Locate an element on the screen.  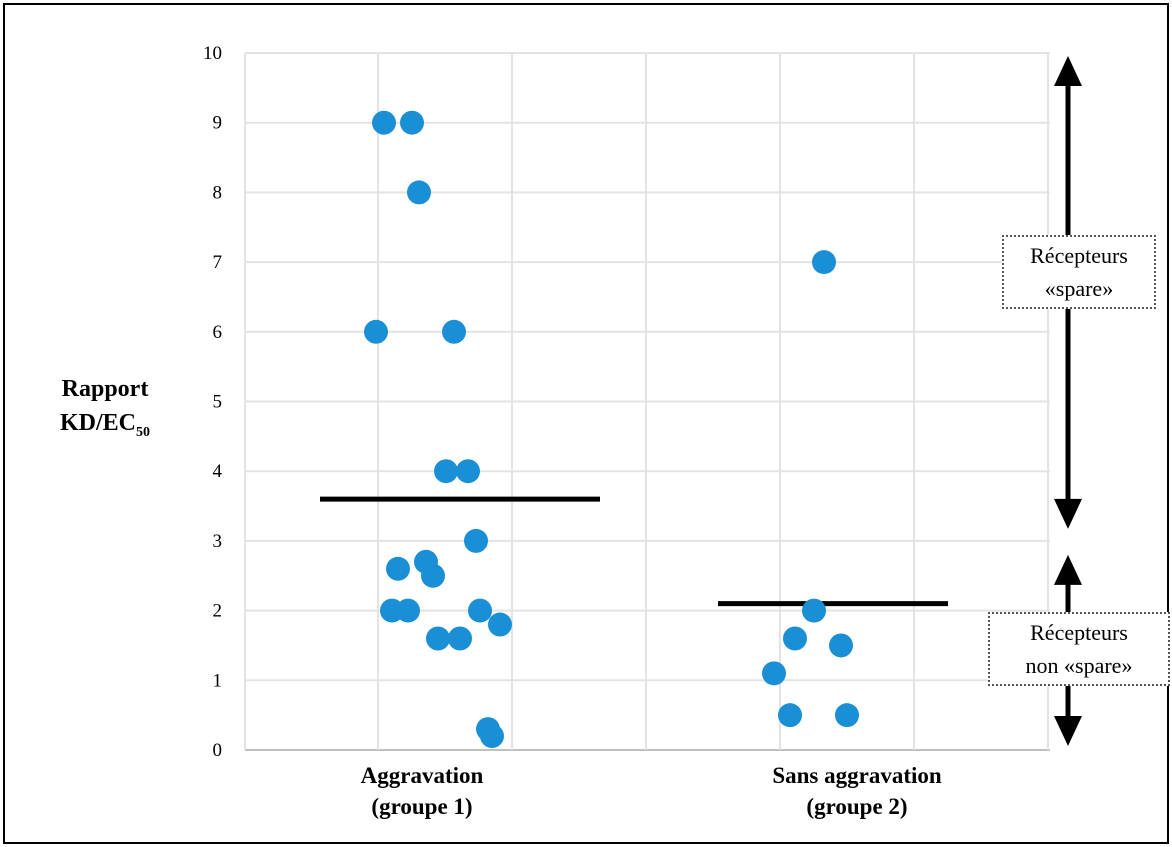
y-tick-label-1: 1 is located at coordinates (218, 680).